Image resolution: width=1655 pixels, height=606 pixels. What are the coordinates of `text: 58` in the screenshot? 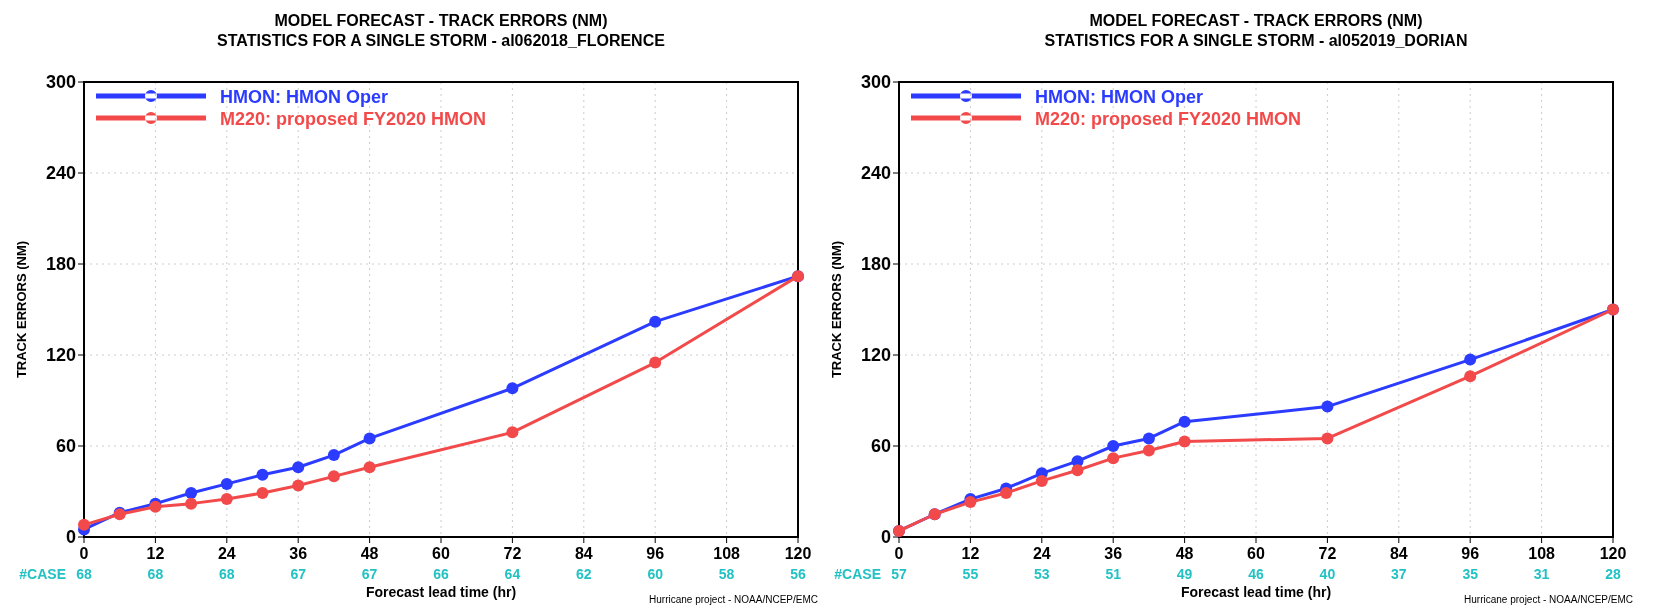 It's located at (726, 574).